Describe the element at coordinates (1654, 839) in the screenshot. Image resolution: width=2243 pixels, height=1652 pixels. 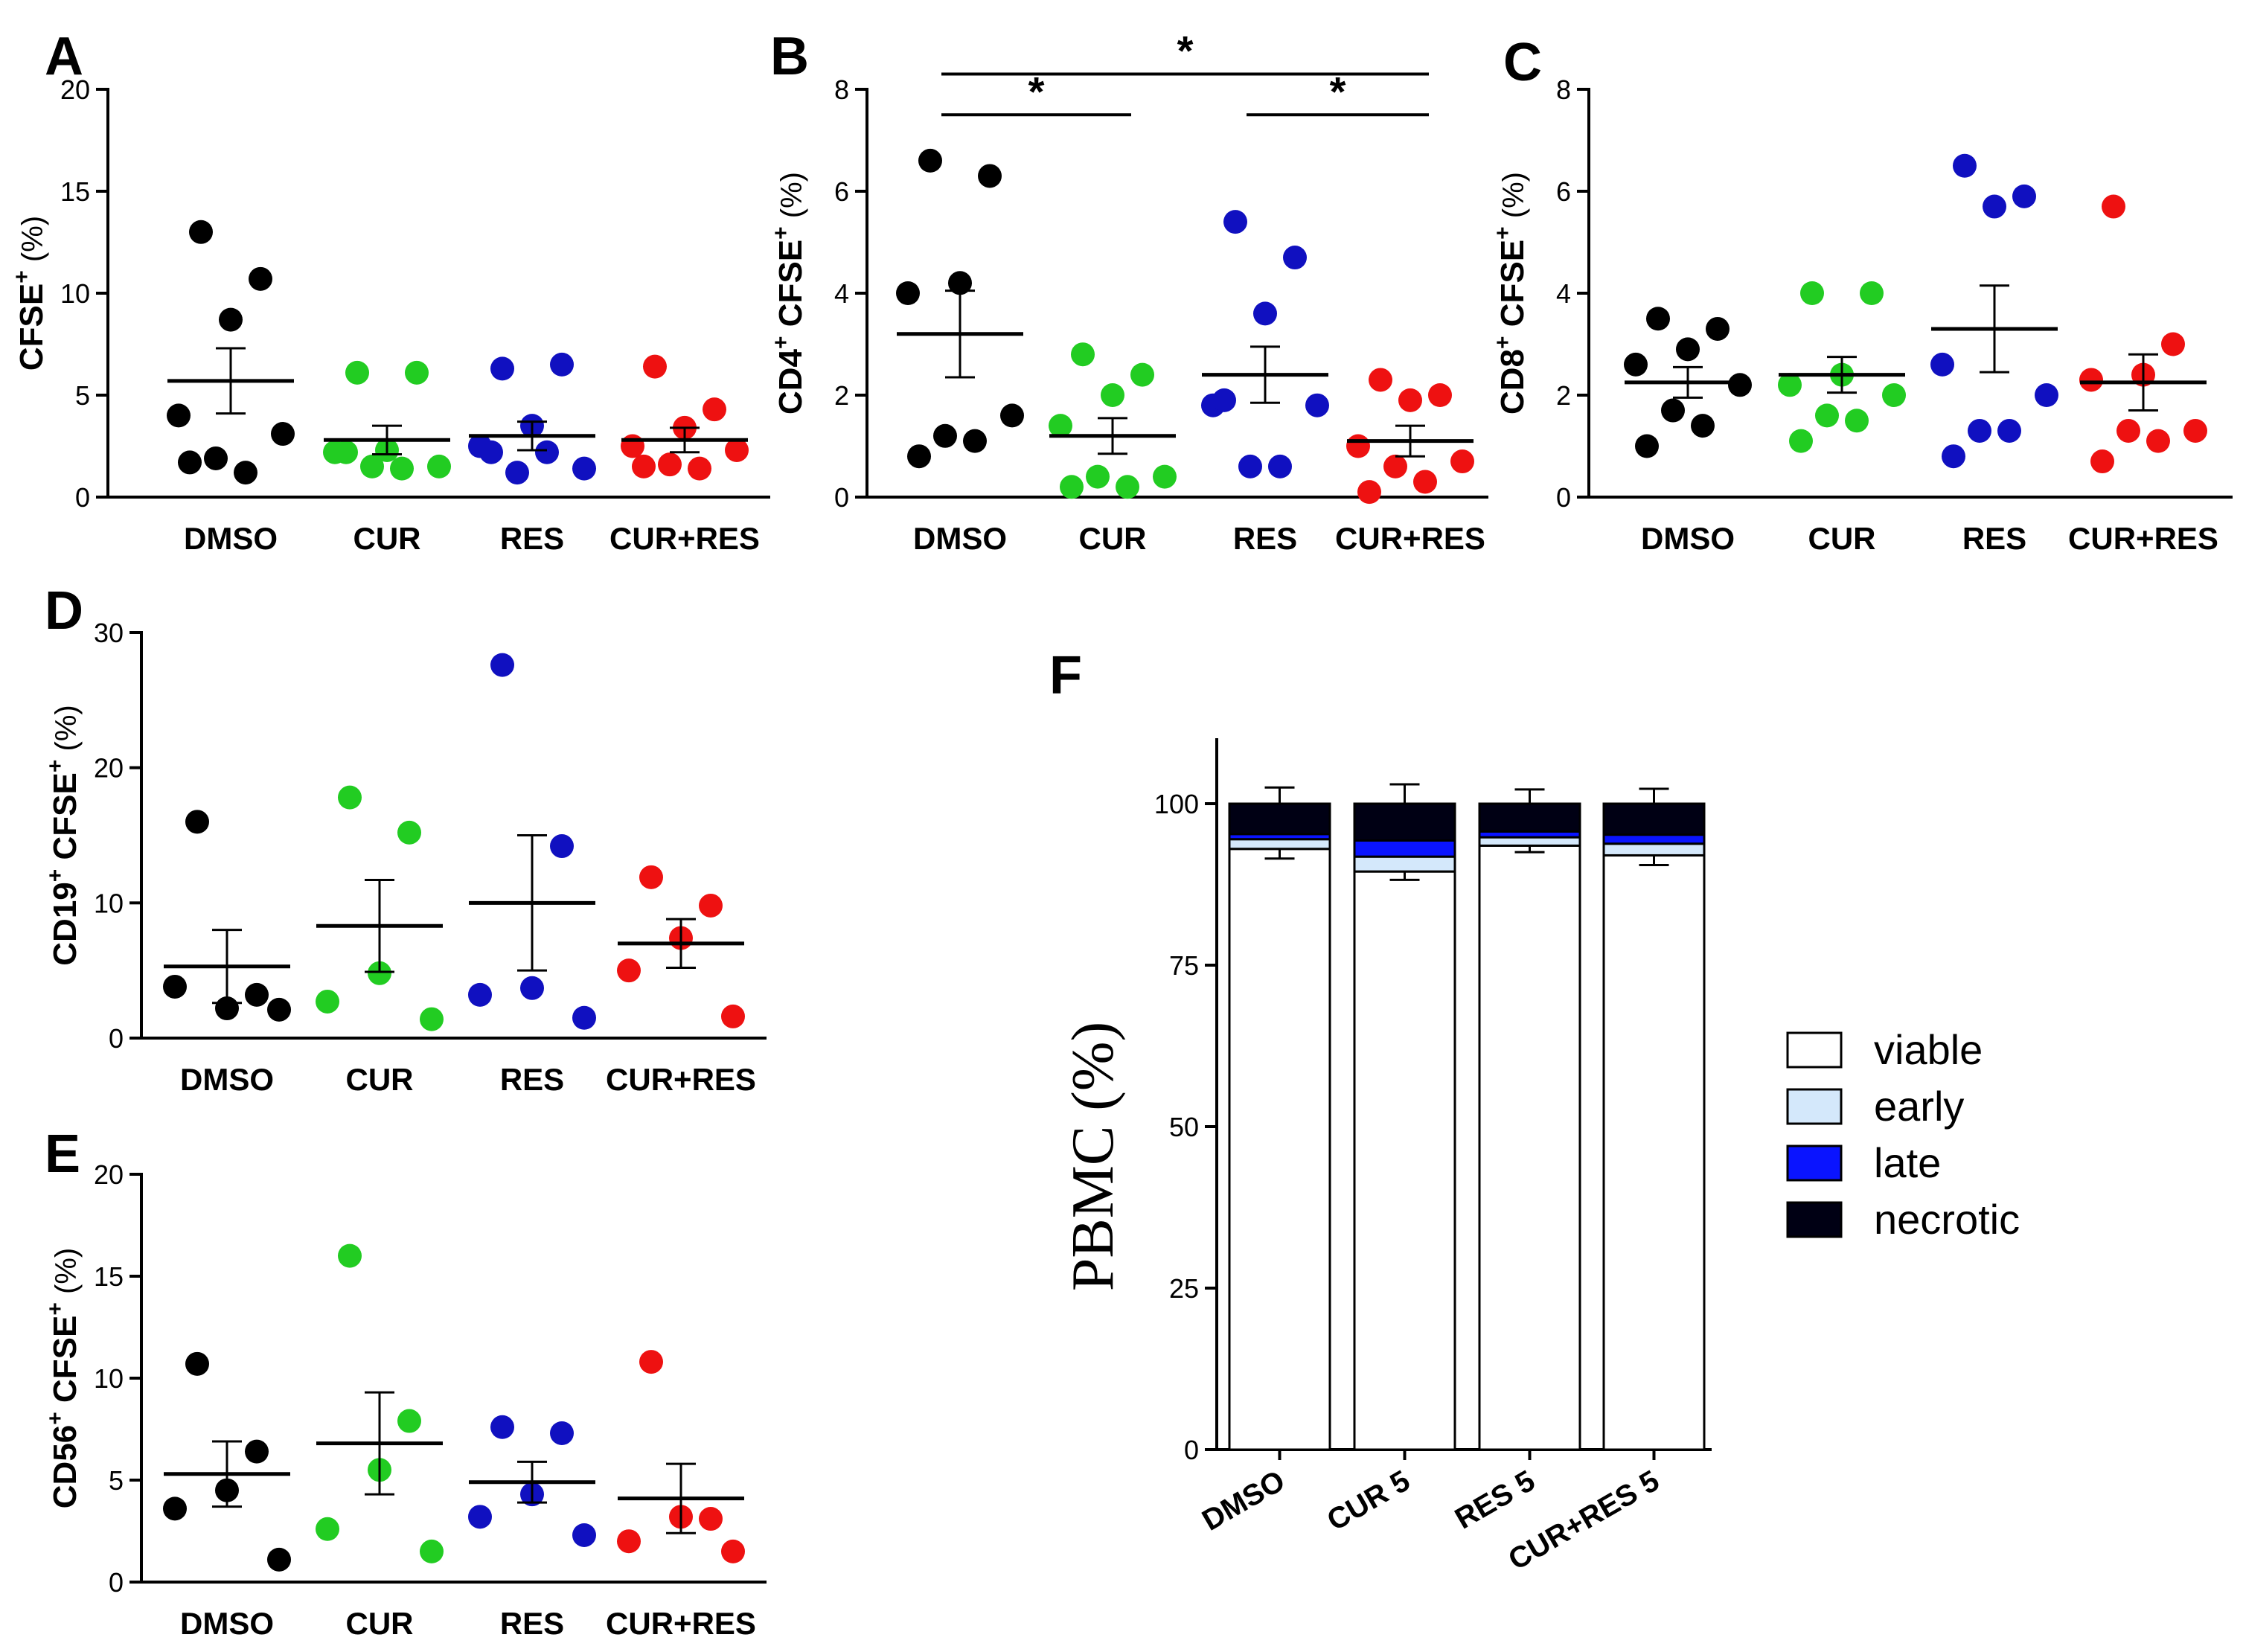
I see `bar-segment-late` at that location.